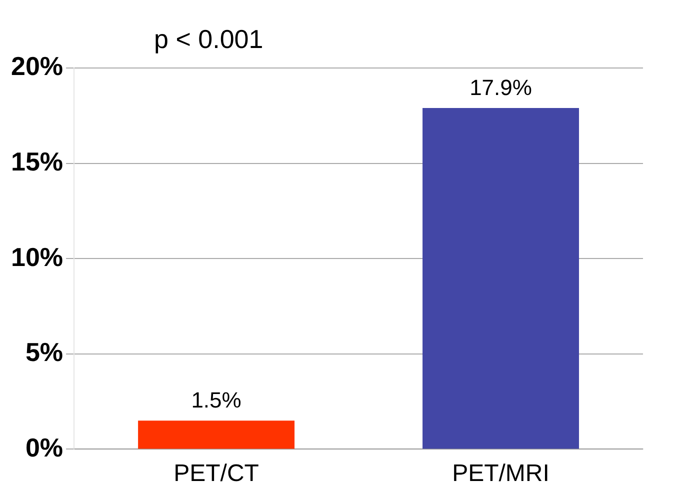 The height and width of the screenshot is (504, 675). I want to click on y-tick-label: 20%, so click(37, 66).